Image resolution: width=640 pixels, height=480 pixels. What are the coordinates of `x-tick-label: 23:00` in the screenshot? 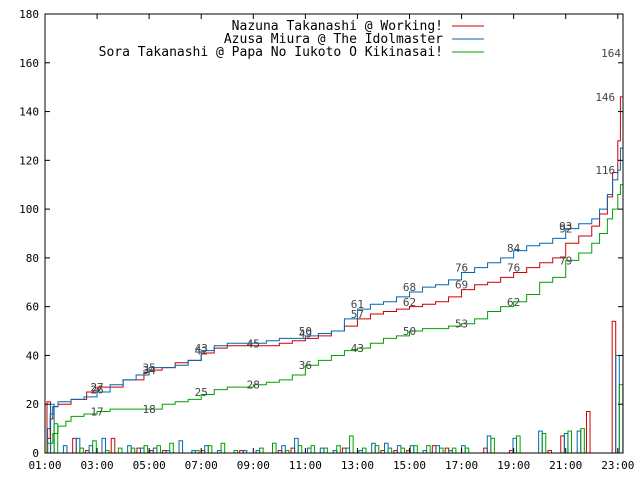 It's located at (617, 465).